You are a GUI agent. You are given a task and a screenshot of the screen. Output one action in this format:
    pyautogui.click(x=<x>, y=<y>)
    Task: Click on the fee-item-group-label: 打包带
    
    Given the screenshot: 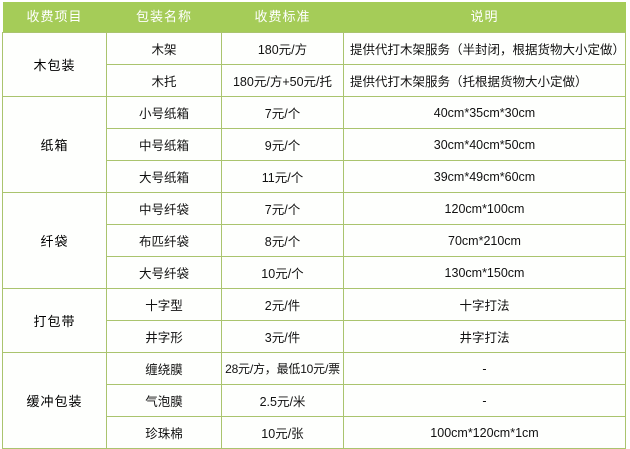 What is the action you would take?
    pyautogui.click(x=54, y=320)
    